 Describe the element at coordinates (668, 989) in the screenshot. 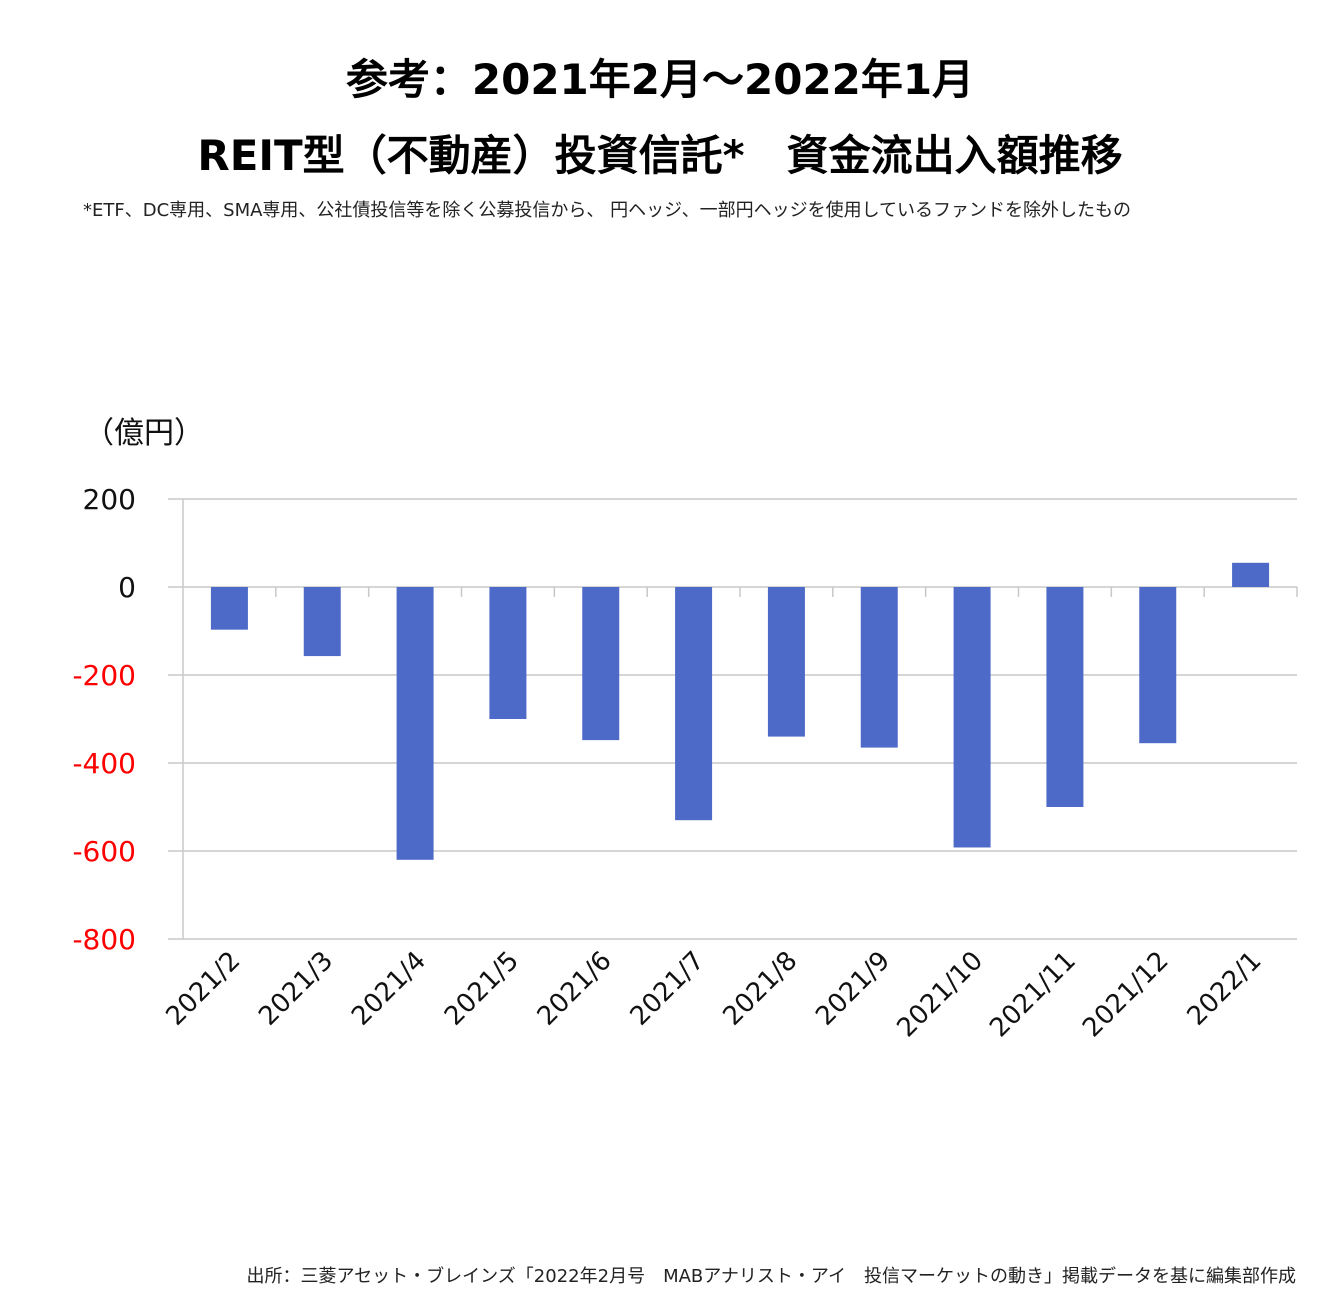

I see `x-tick-label: 2021/7` at that location.